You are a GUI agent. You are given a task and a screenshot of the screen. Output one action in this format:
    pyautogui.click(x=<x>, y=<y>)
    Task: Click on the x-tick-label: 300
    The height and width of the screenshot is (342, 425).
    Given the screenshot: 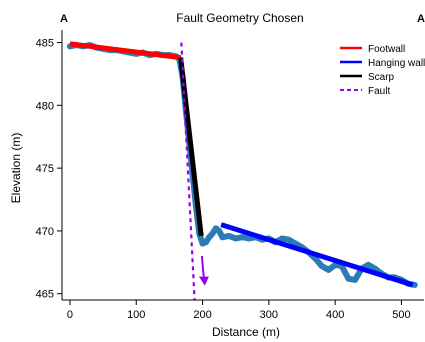 What is the action you would take?
    pyautogui.click(x=269, y=315)
    